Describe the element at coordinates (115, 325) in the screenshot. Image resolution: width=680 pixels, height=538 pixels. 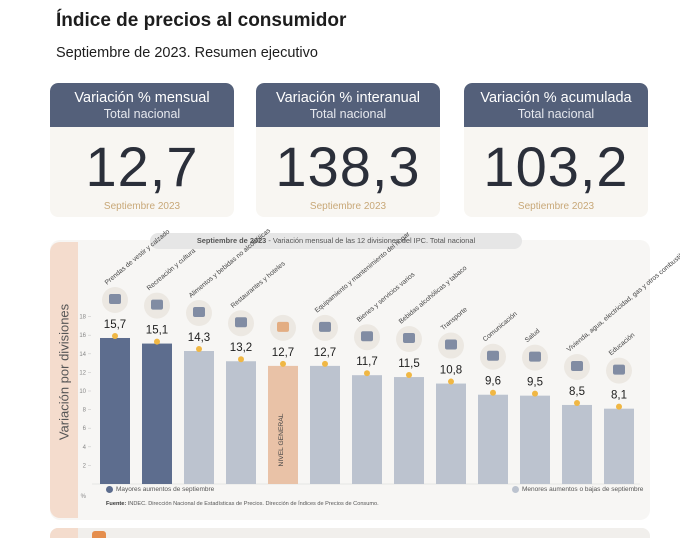
I see `bar-value-label-0: 15,7` at that location.